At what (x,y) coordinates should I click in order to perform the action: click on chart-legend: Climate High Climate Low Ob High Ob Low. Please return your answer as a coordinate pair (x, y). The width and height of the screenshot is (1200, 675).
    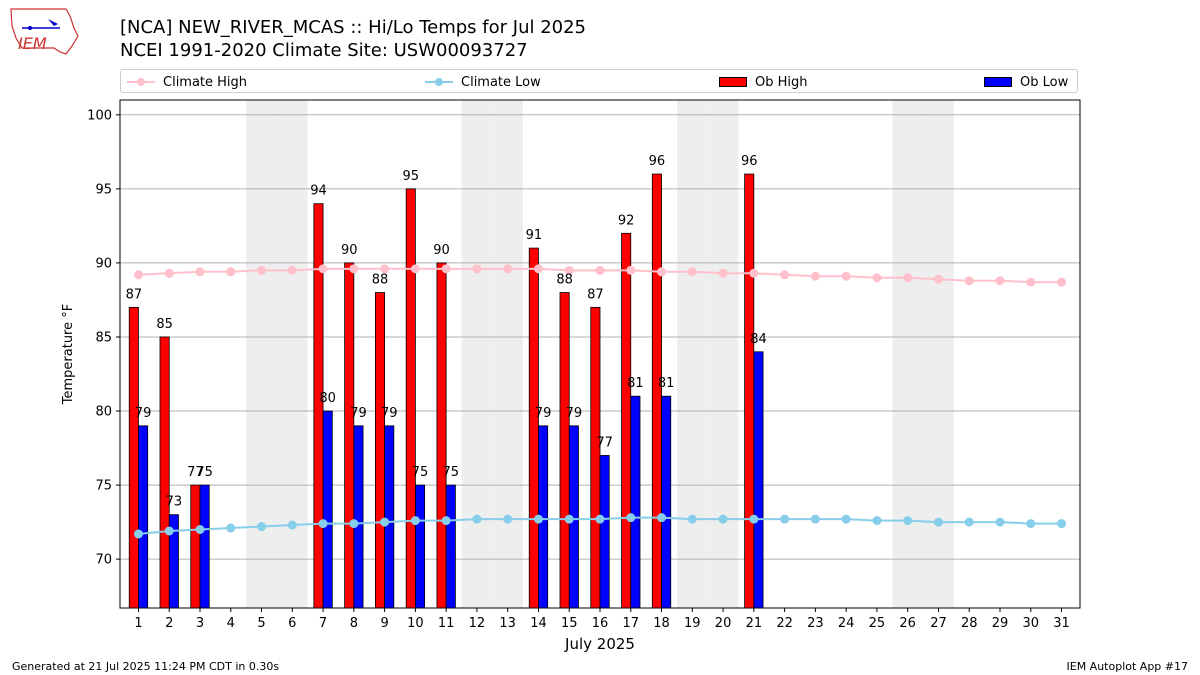
    Looking at the image, I should click on (599, 81).